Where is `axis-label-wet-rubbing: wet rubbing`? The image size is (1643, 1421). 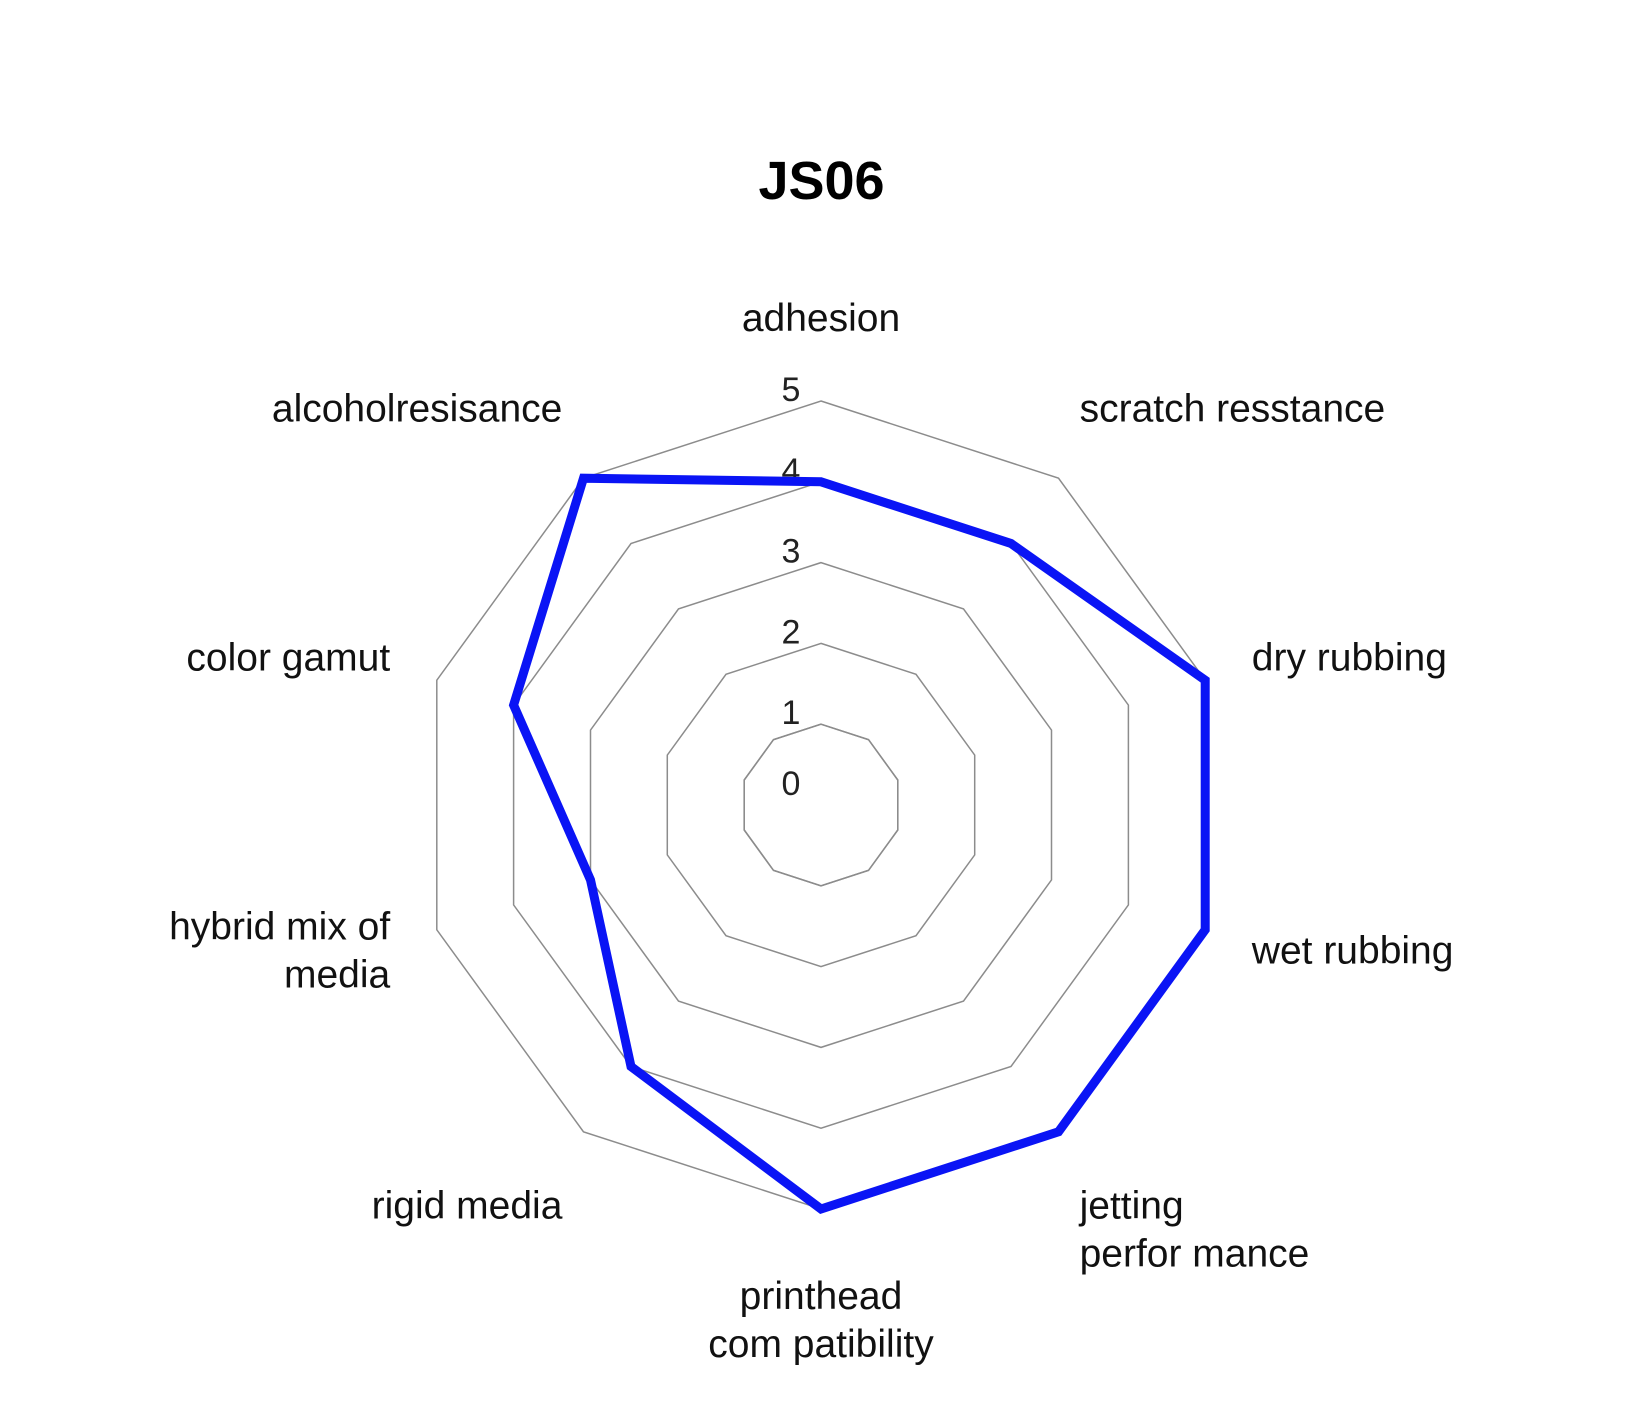
axis-label-wet-rubbing: wet rubbing is located at coordinates (1352, 951).